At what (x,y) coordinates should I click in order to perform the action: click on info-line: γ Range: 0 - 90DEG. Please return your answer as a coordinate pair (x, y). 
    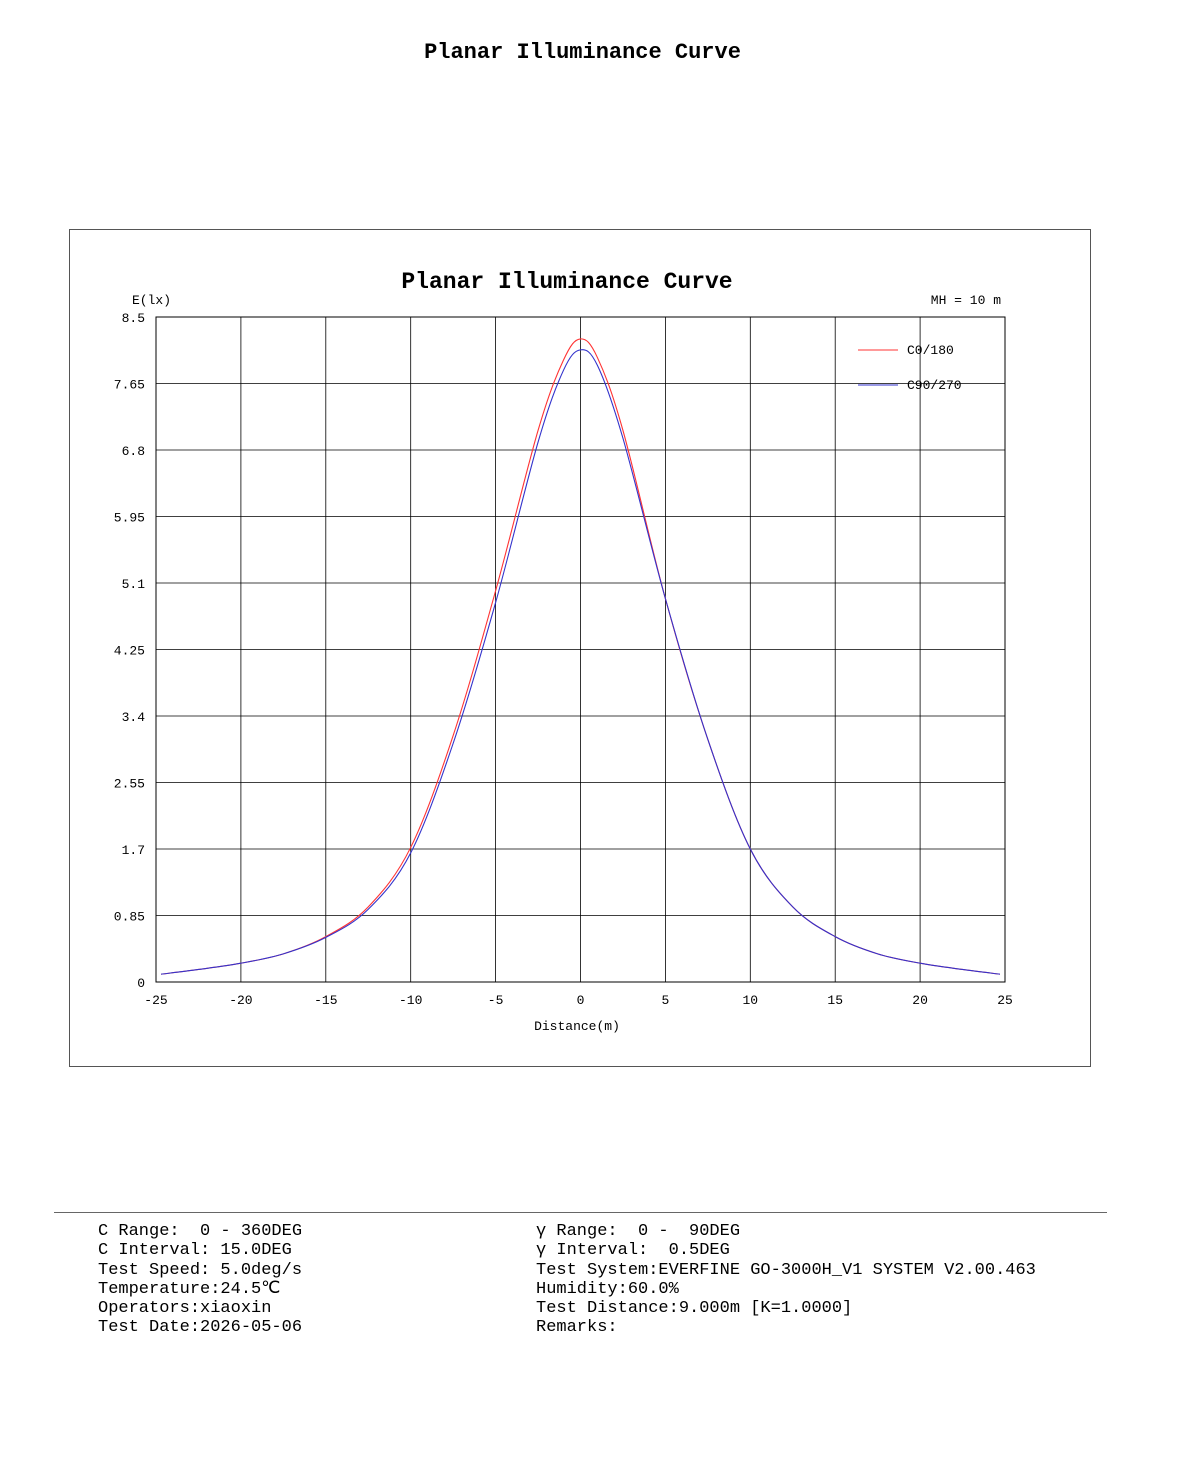
    Looking at the image, I should click on (638, 1231).